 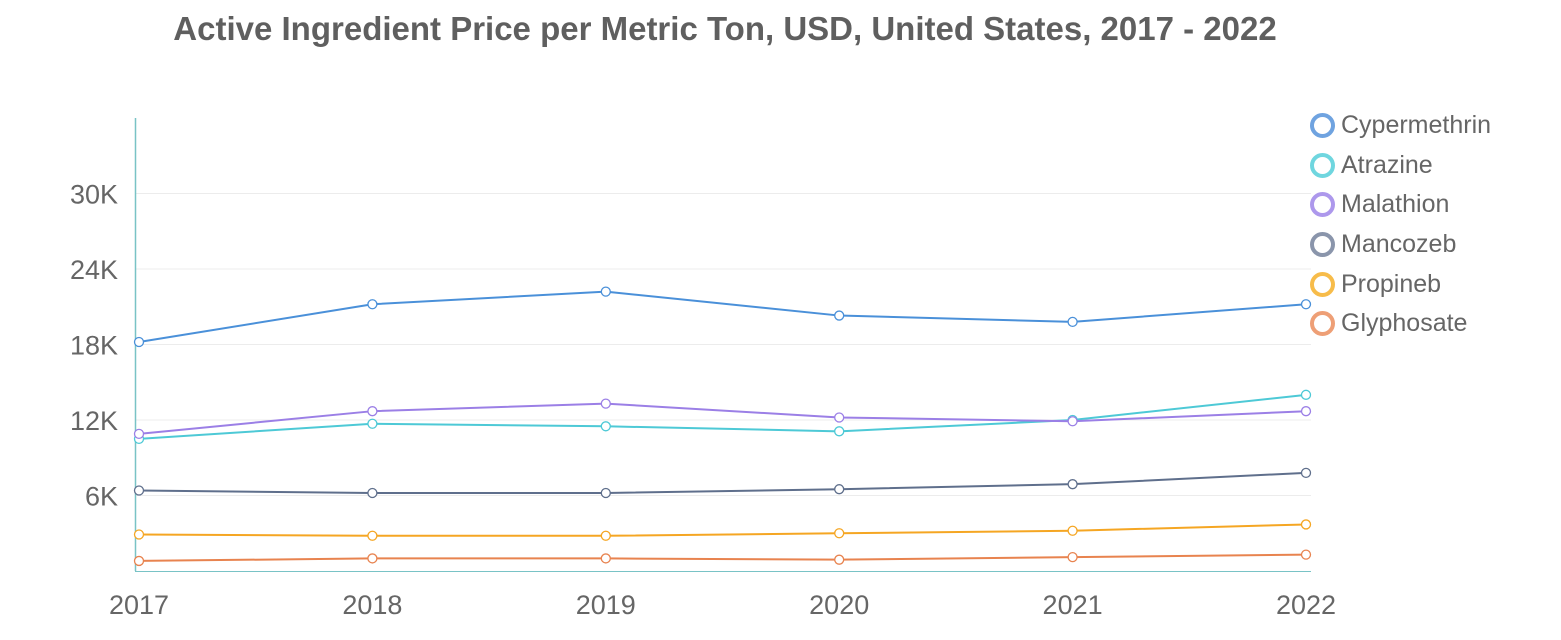 I want to click on y-axis-ticks: 6K 12K 18K 24K 30K, so click(x=94, y=346).